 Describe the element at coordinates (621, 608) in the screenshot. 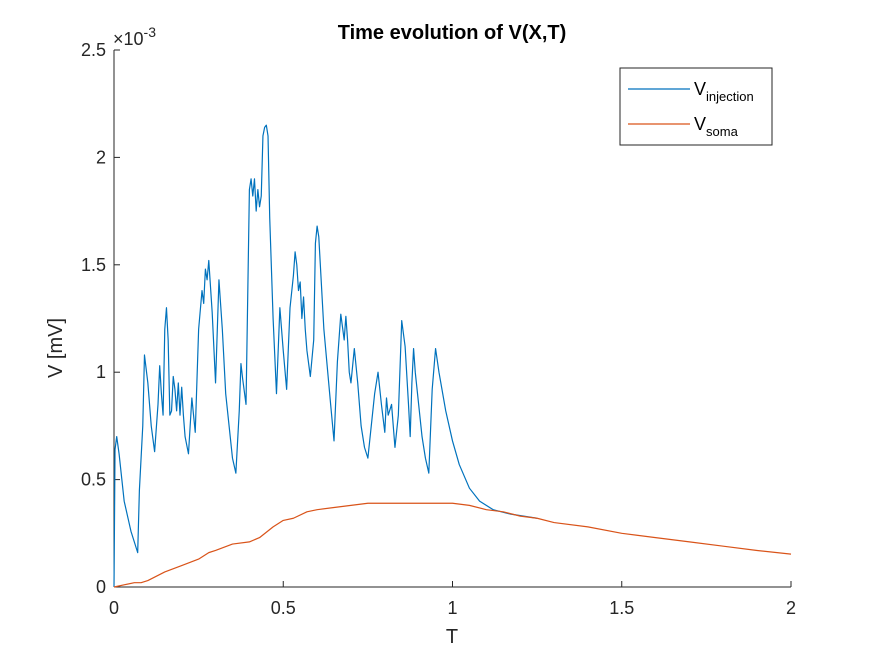

I see `x-tick-label: 1.5` at that location.